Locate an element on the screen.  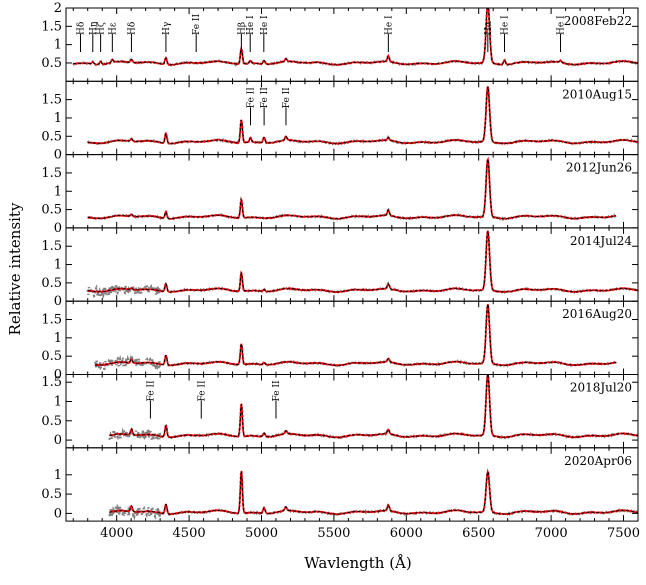
line-id-label: Hε is located at coordinates (113, 28).